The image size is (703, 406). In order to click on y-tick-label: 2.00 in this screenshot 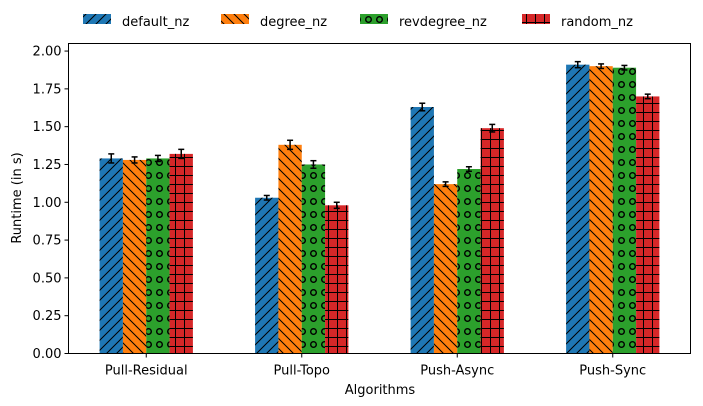, I will do `click(47, 52)`.